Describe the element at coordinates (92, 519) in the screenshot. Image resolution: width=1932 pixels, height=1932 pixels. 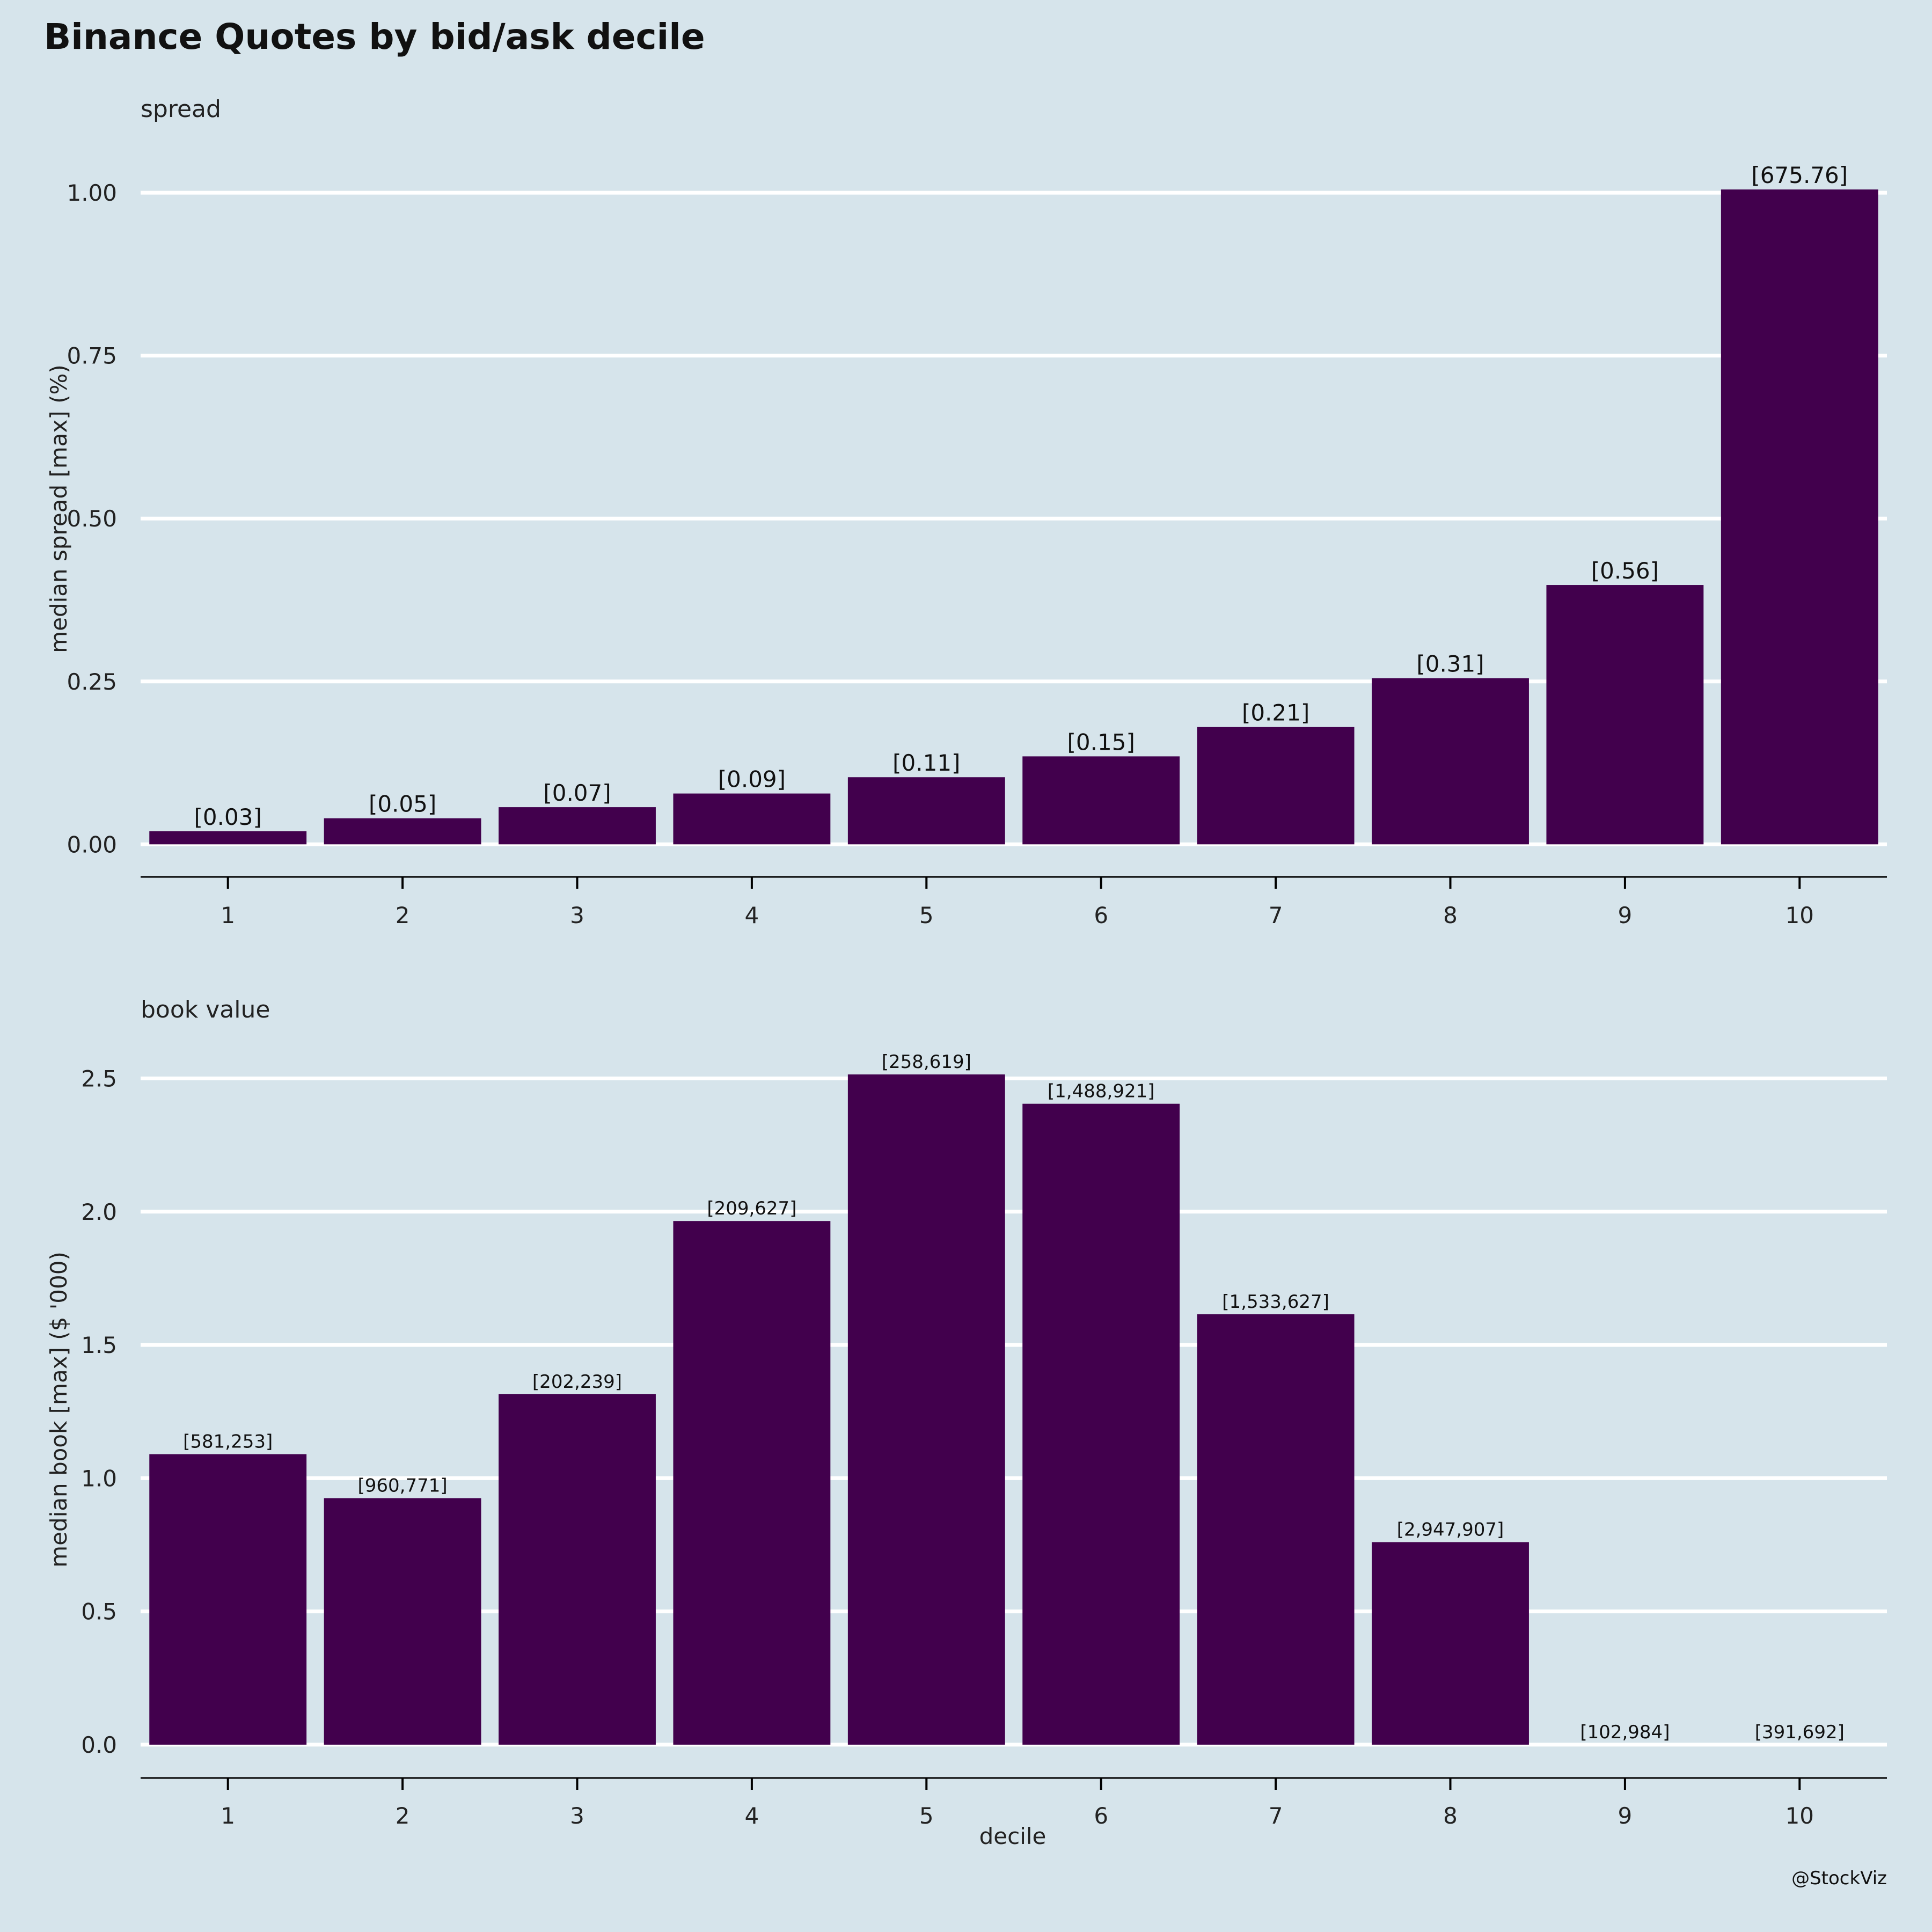
I see `y-tick-label: 0.50` at that location.